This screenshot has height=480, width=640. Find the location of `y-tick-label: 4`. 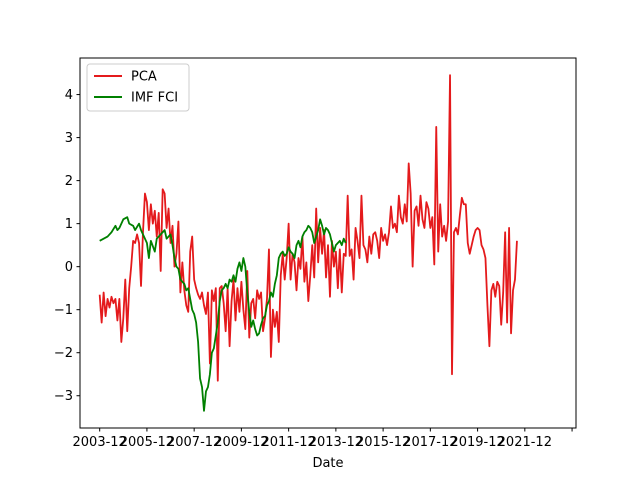

y-tick-label: 4 is located at coordinates (69, 95).